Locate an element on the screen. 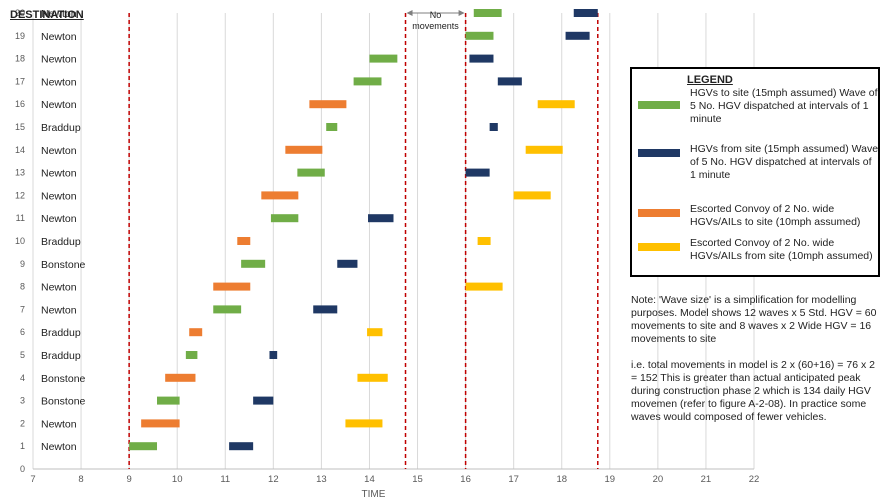 The image size is (882, 500). x-tick-label: 20 is located at coordinates (658, 479).